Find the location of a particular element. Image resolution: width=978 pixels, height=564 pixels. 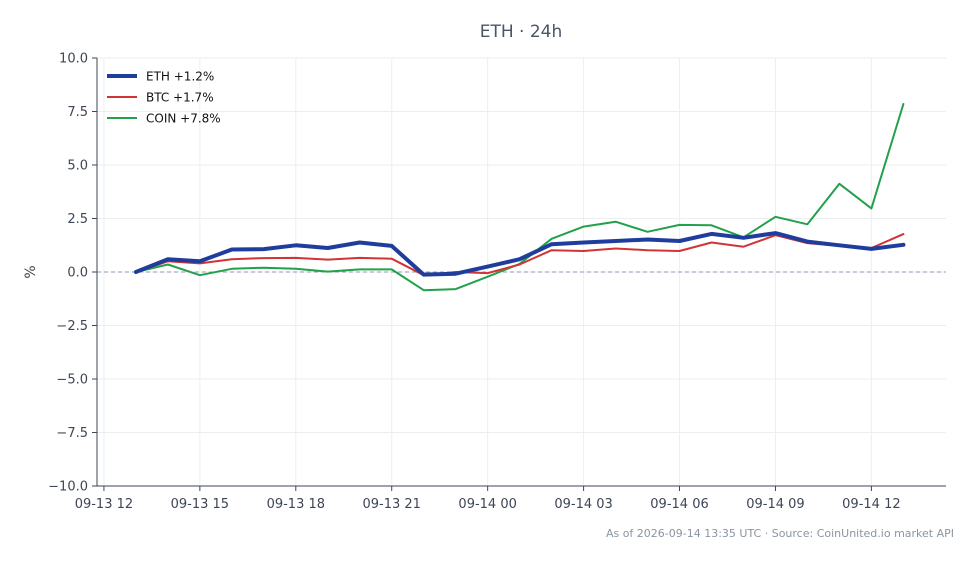

legend-label-0: ETH +1.2% is located at coordinates (180, 77).